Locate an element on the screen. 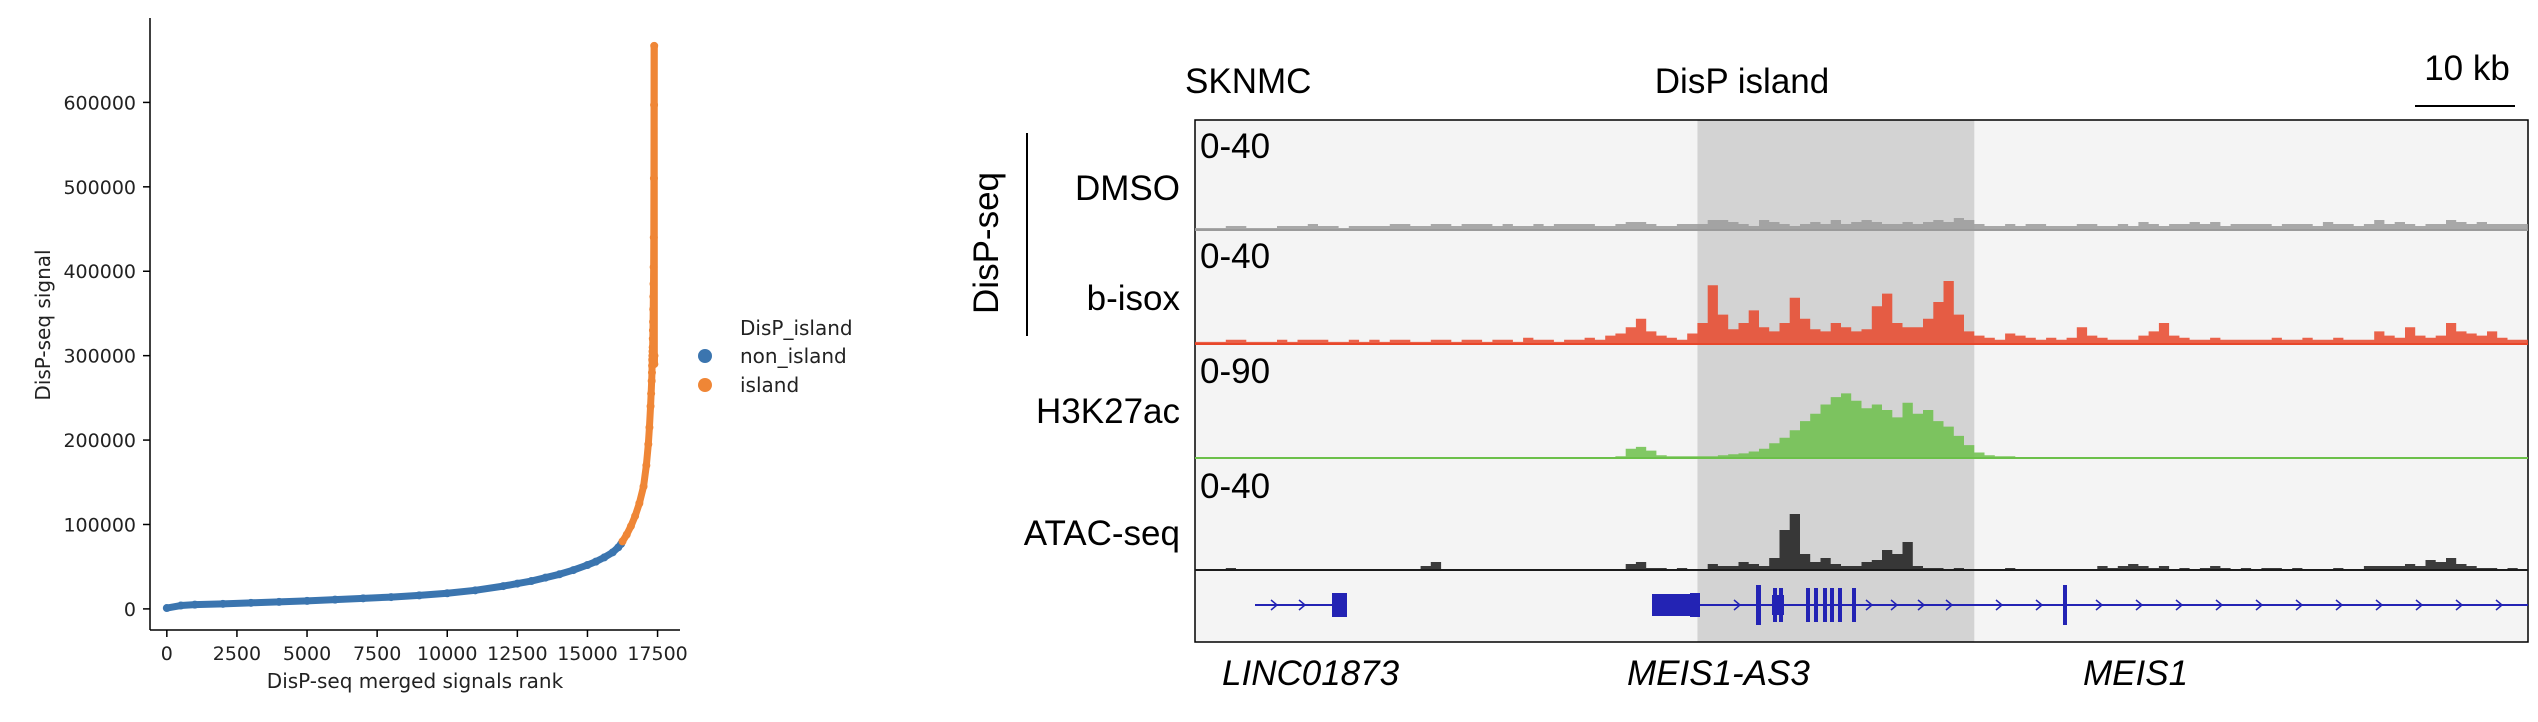  x-tick-label: 10000 is located at coordinates (447, 654).